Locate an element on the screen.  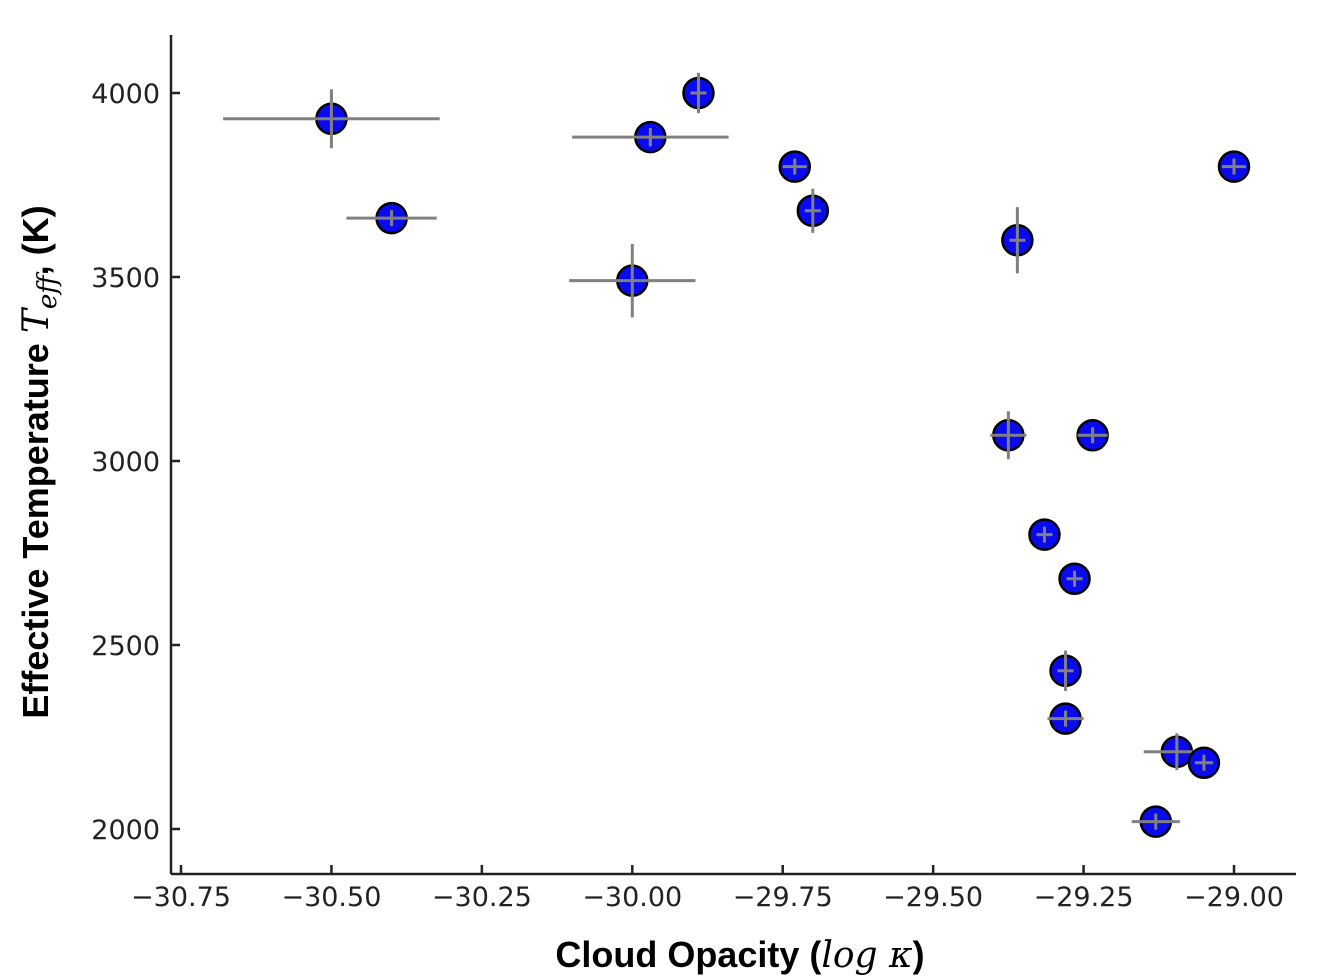
x-tick-label: −30.75 is located at coordinates (181, 897).